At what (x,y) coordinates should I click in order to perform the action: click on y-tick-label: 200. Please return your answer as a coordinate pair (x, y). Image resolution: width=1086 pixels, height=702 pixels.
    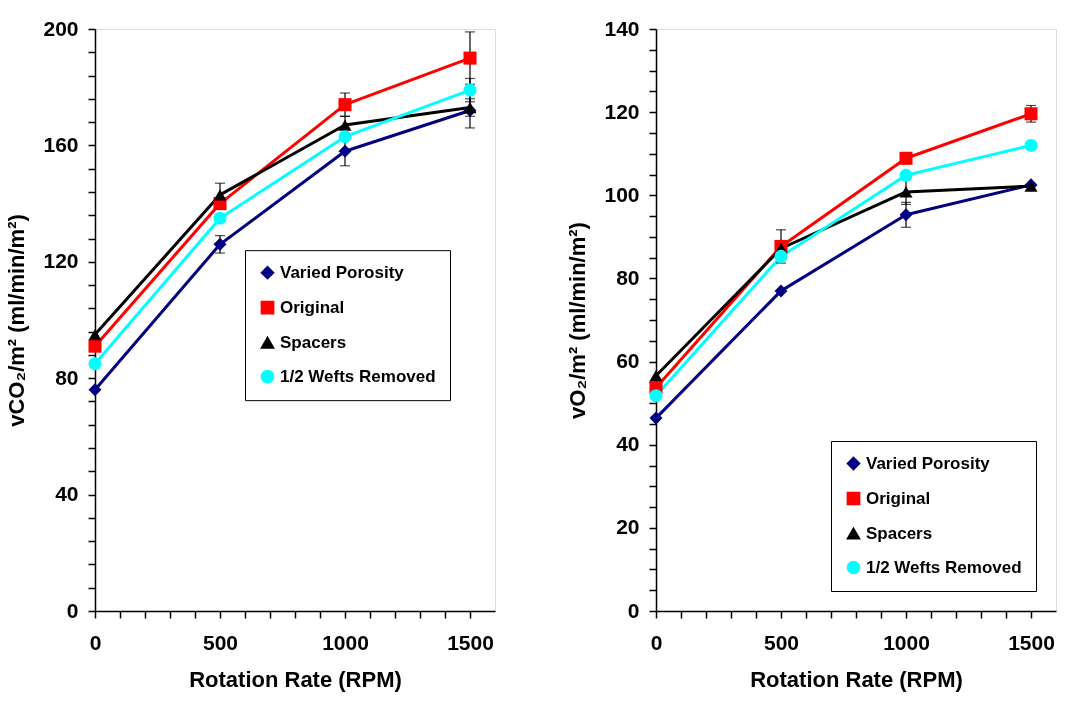
    Looking at the image, I should click on (61, 28).